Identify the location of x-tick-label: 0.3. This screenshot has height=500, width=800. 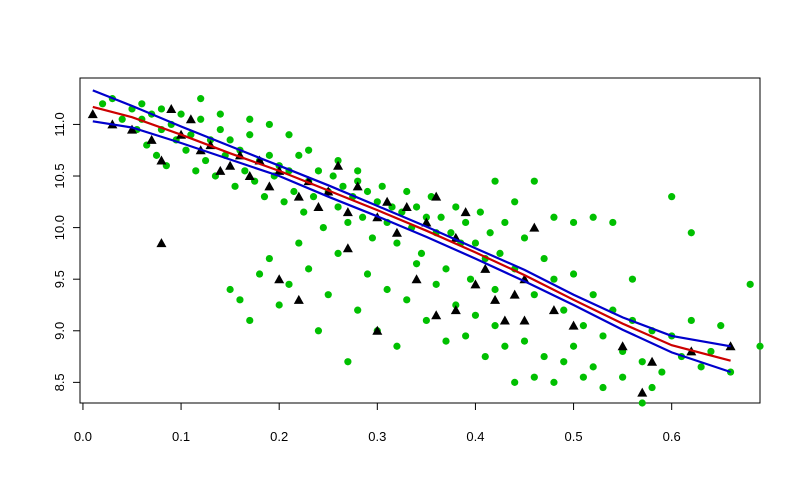
(377, 436).